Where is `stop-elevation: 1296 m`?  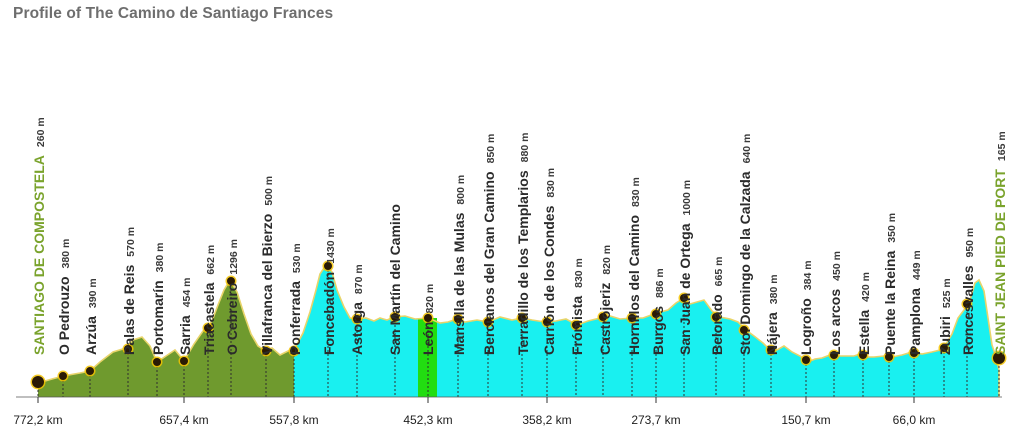 stop-elevation: 1296 m is located at coordinates (234, 257).